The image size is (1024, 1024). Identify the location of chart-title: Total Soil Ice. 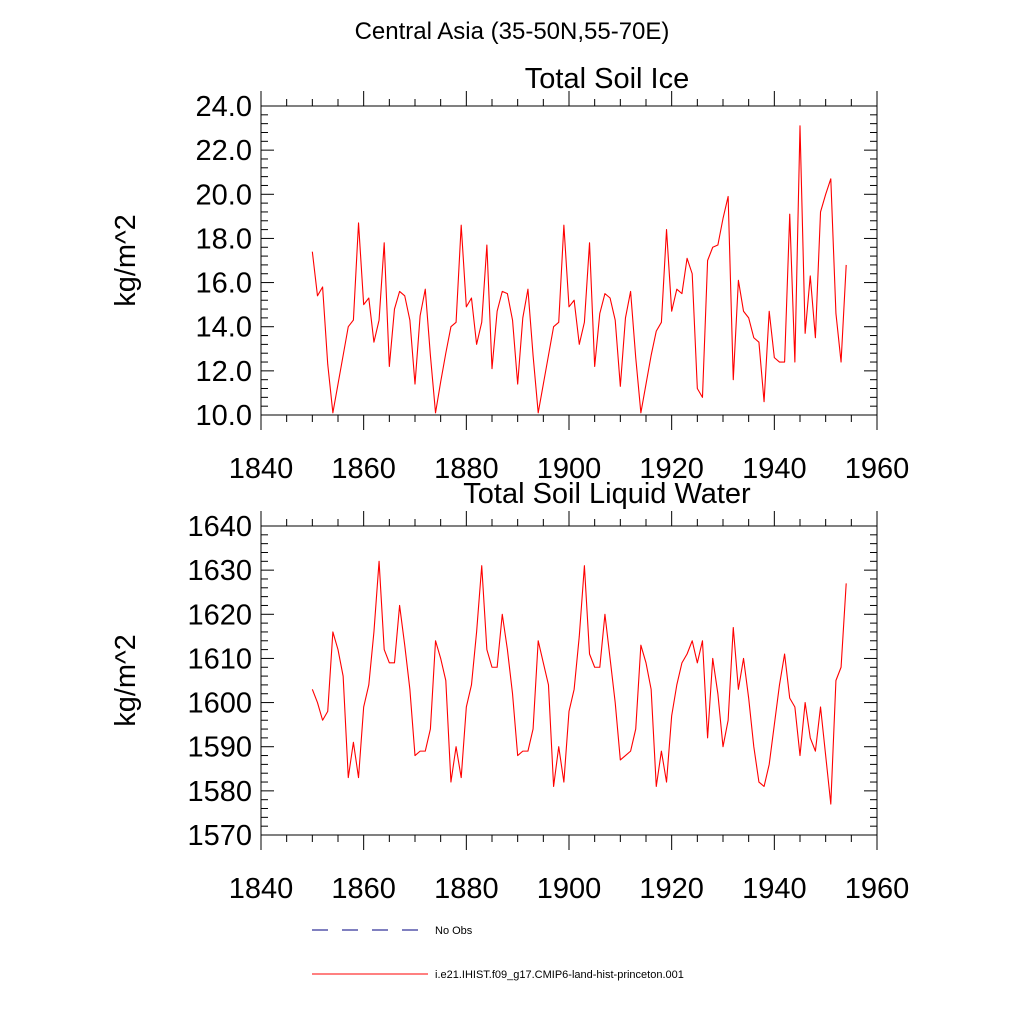
(607, 79).